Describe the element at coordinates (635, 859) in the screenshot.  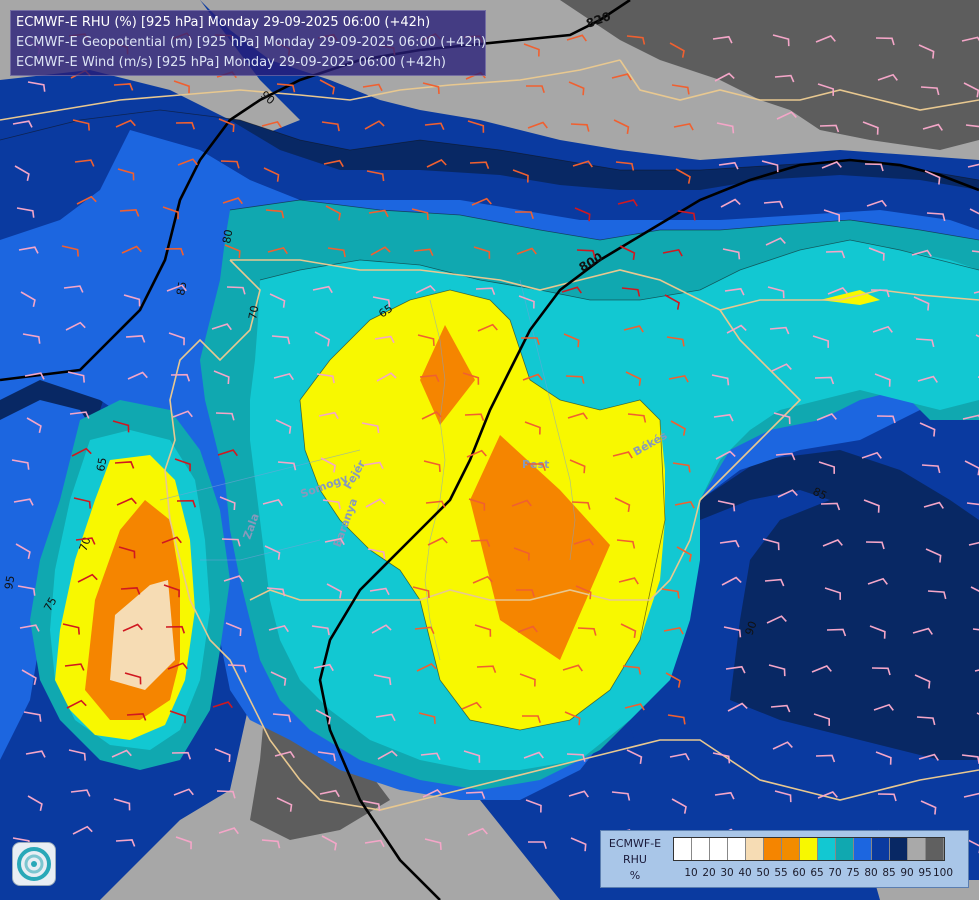
I see `legend-title-var: RHU` at that location.